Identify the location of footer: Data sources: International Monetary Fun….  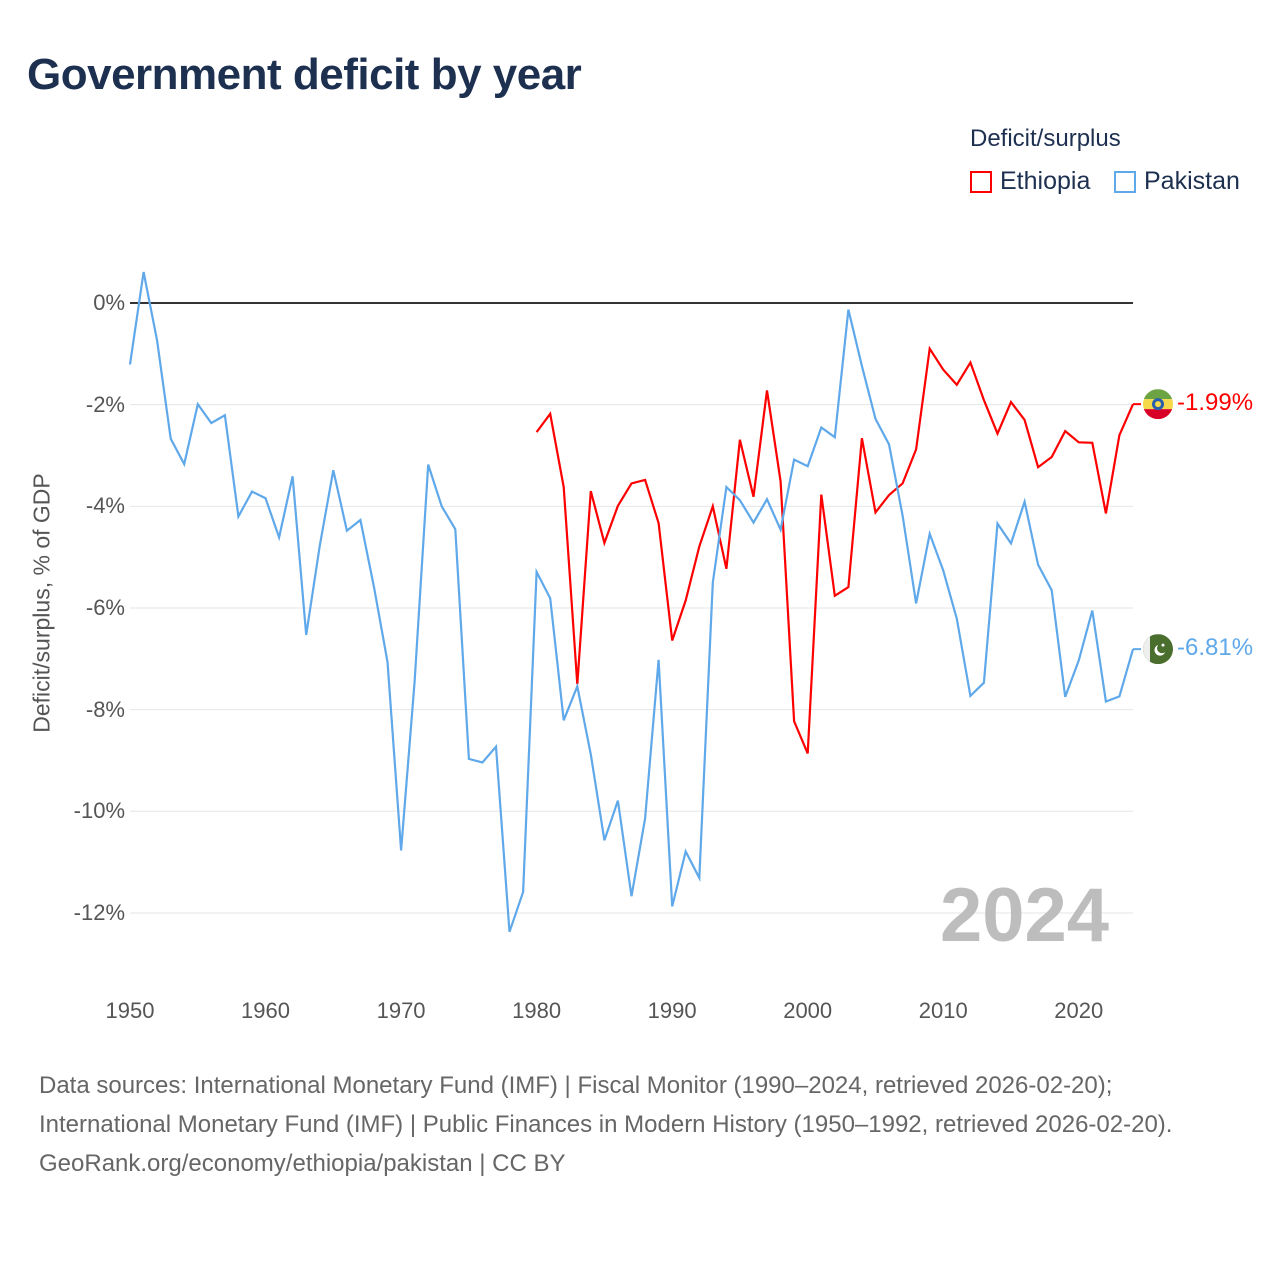
(639, 1124).